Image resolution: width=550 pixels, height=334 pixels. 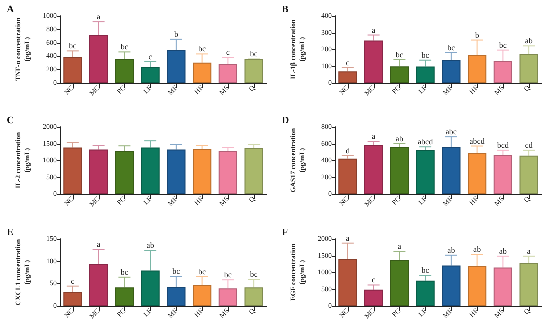 What do you see at coordinates (452, 132) in the screenshot?
I see `annotation: abc` at bounding box center [452, 132].